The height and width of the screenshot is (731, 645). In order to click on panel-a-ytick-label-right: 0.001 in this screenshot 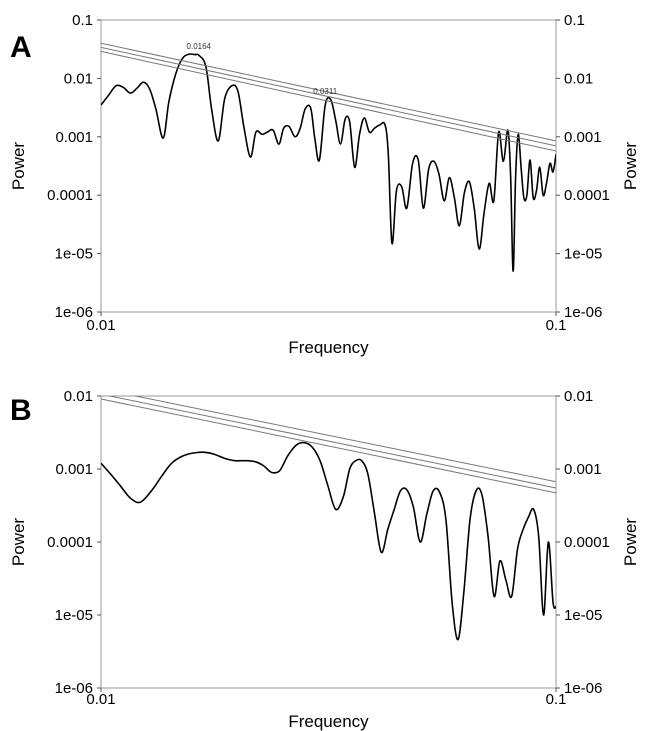, I will do `click(583, 137)`.